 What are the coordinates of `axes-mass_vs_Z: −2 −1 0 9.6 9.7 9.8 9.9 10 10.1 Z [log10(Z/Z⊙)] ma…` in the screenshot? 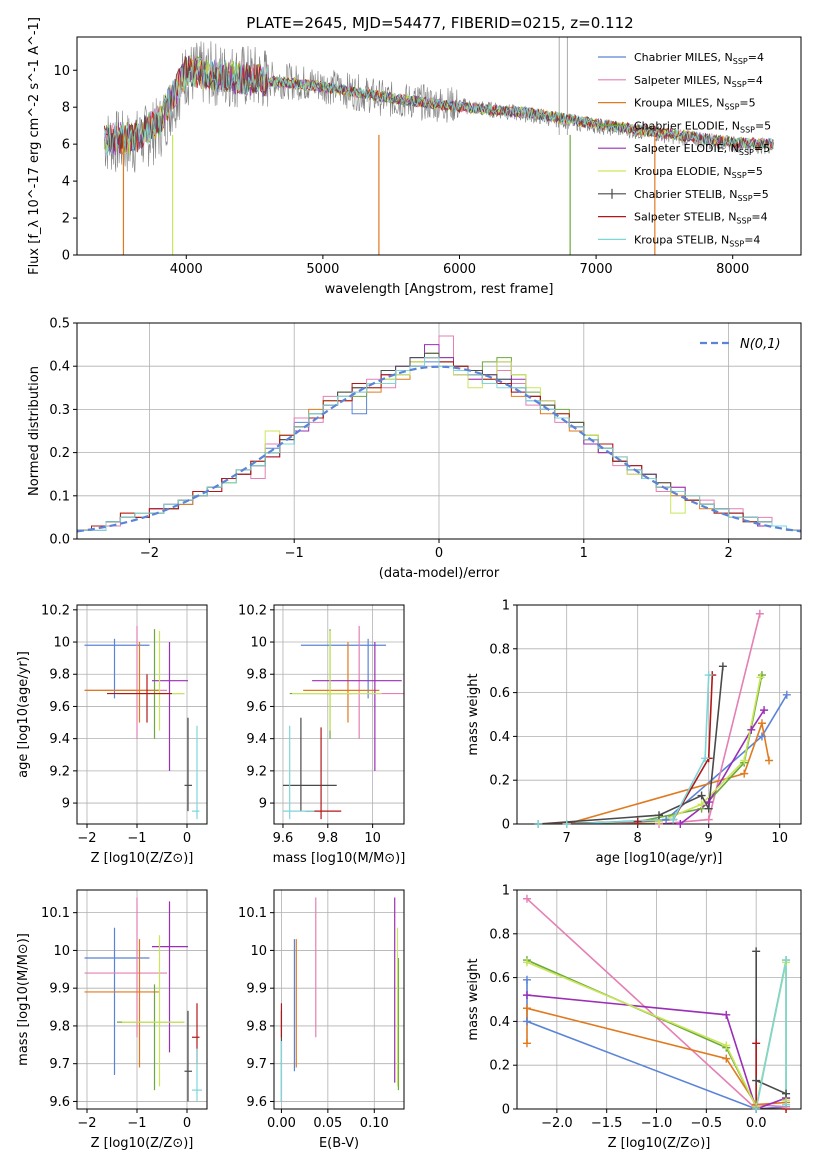 It's located at (112, 1020).